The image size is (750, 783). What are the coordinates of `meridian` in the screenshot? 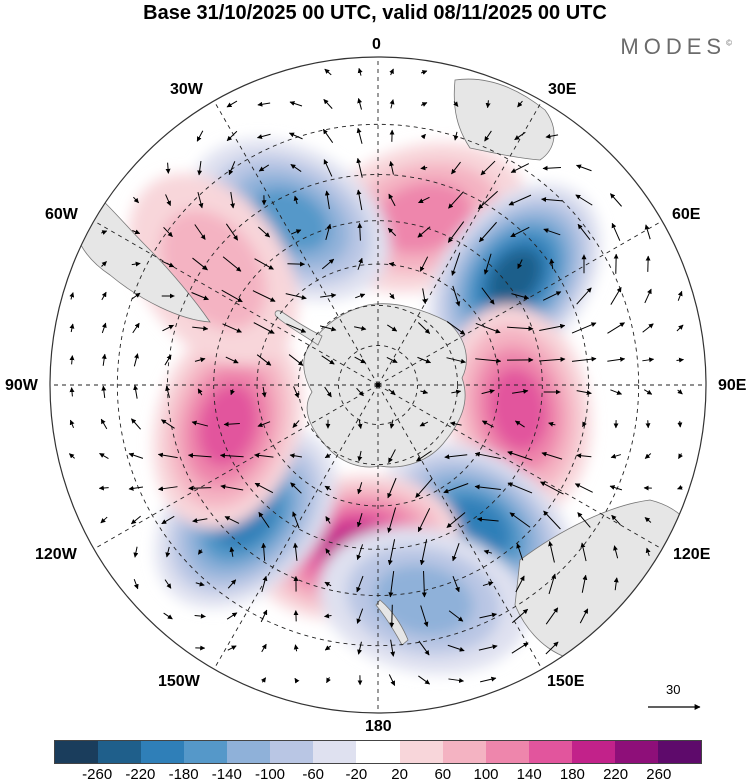 It's located at (520, 467).